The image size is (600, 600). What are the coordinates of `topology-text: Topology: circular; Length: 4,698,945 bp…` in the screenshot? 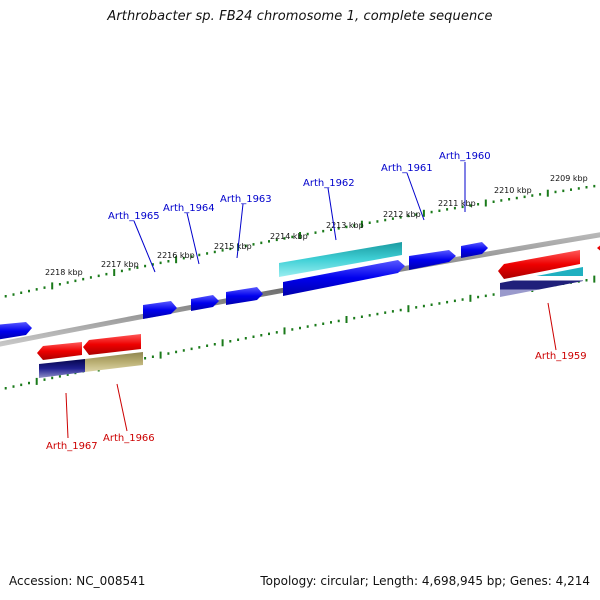 It's located at (425, 581).